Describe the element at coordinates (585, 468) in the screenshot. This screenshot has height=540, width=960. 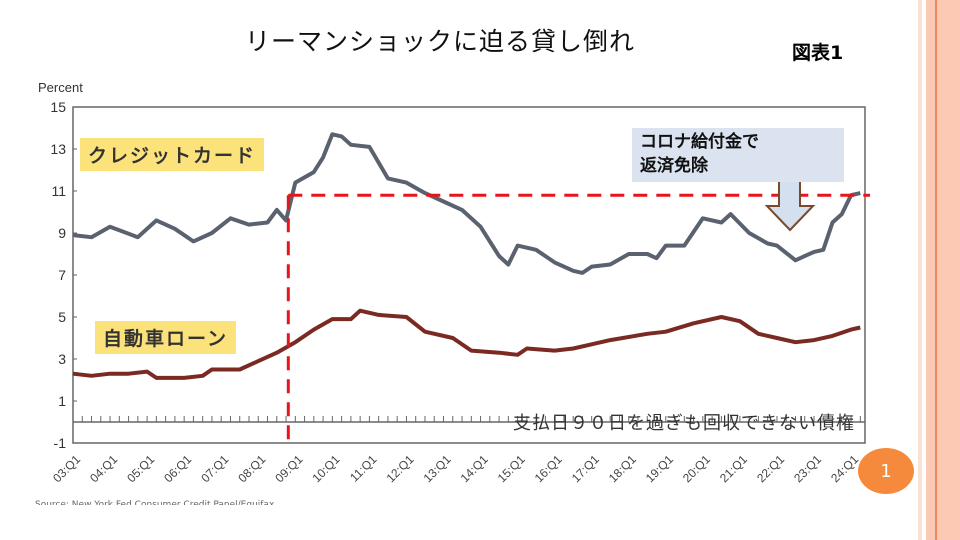
I see `x-tick-label: 17:Q1` at that location.